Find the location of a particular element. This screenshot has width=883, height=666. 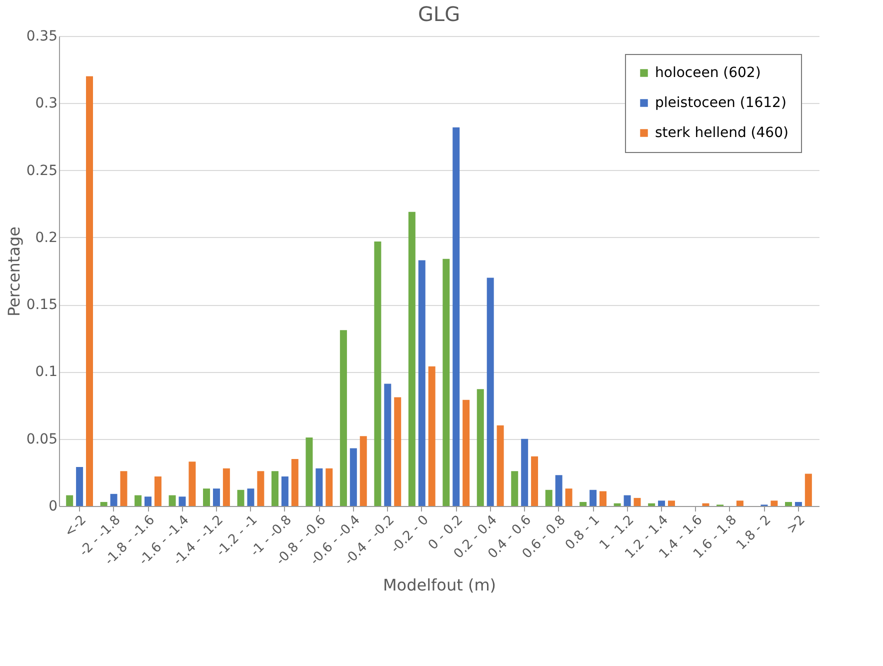

legend-label: holoceen (602) is located at coordinates (708, 73).